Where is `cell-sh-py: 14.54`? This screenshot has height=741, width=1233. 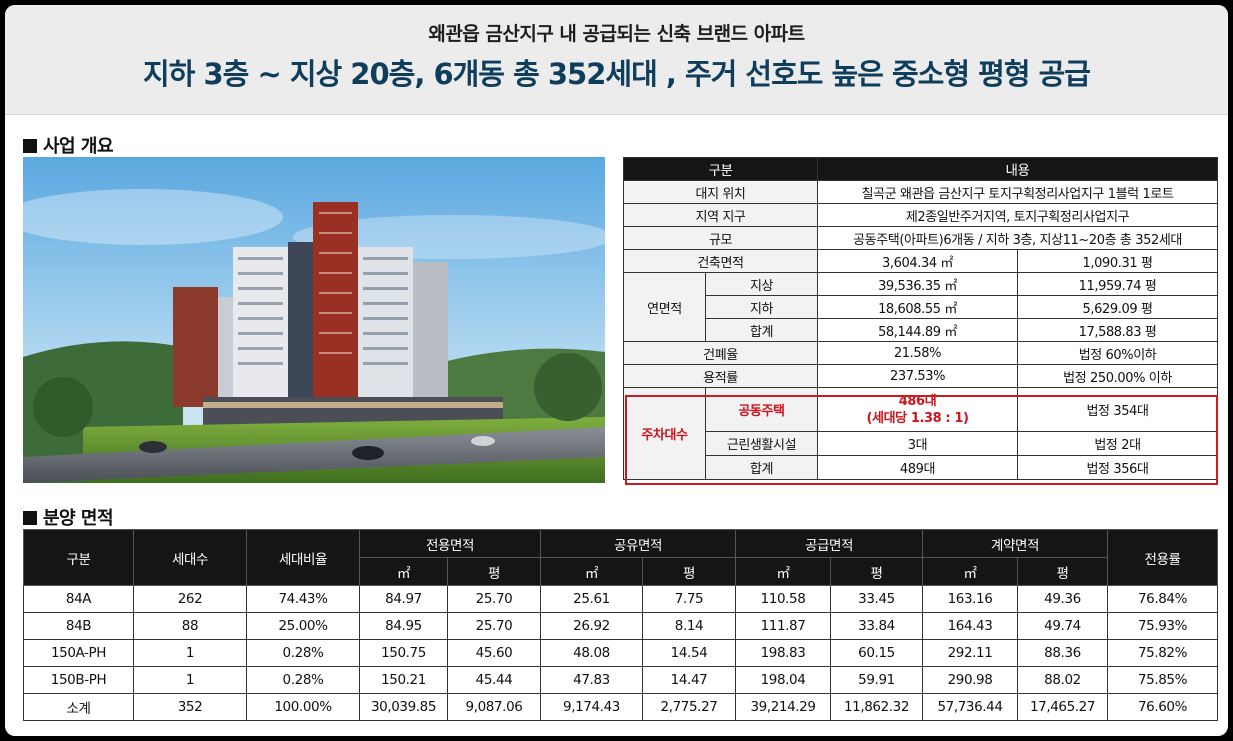 cell-sh-py: 14.54 is located at coordinates (689, 653).